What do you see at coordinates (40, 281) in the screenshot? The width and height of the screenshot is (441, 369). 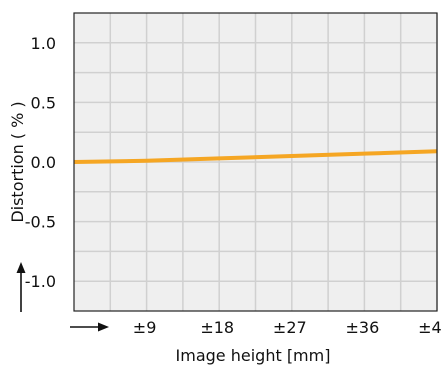 I see `y-tick-label: -1.0` at bounding box center [40, 281].